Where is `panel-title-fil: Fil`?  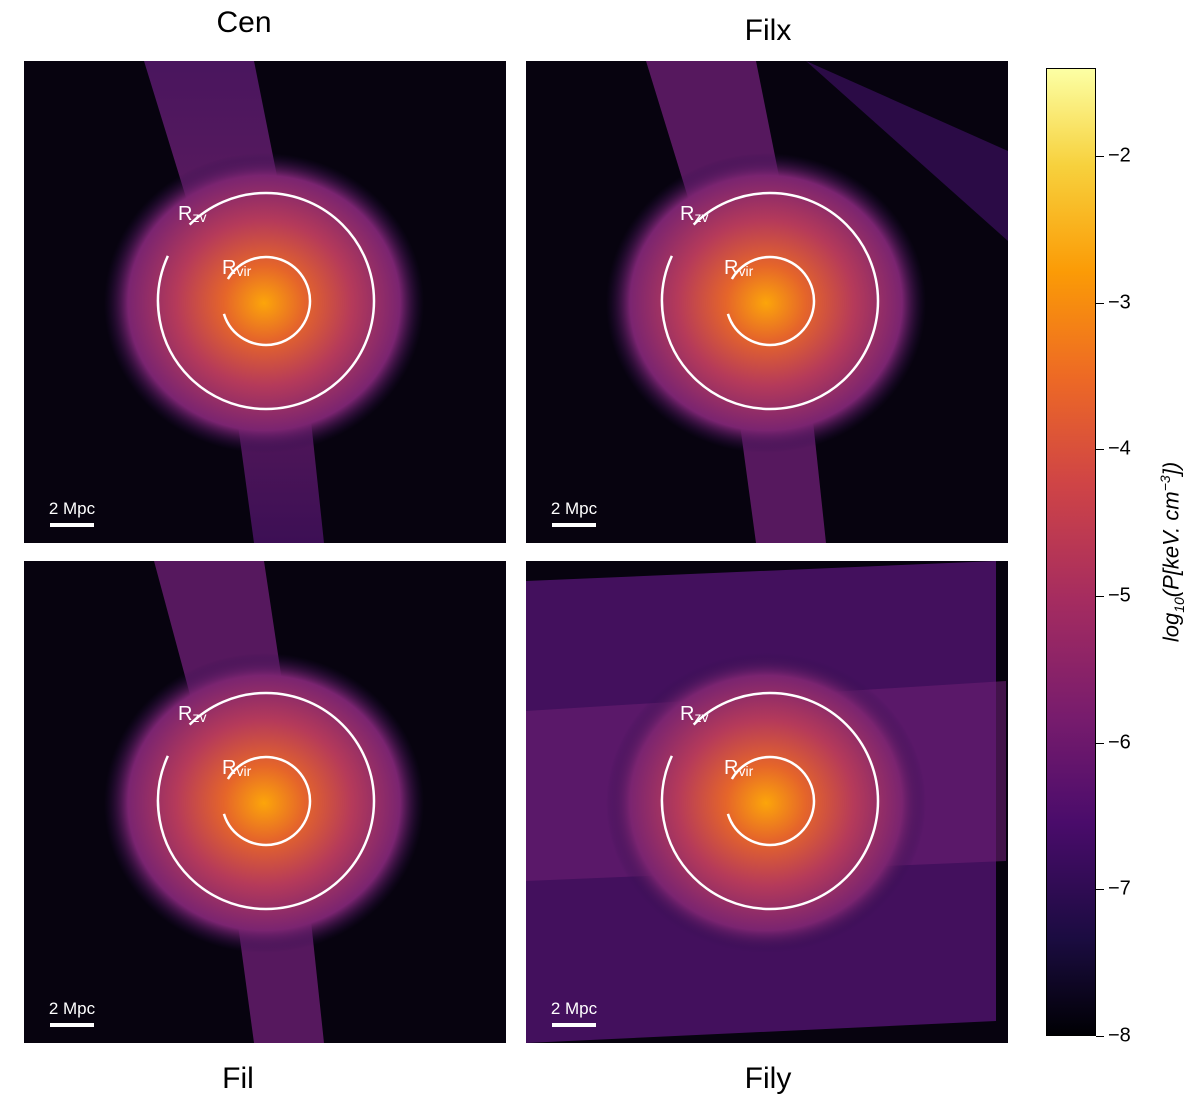 panel-title-fil: Fil is located at coordinates (238, 1078).